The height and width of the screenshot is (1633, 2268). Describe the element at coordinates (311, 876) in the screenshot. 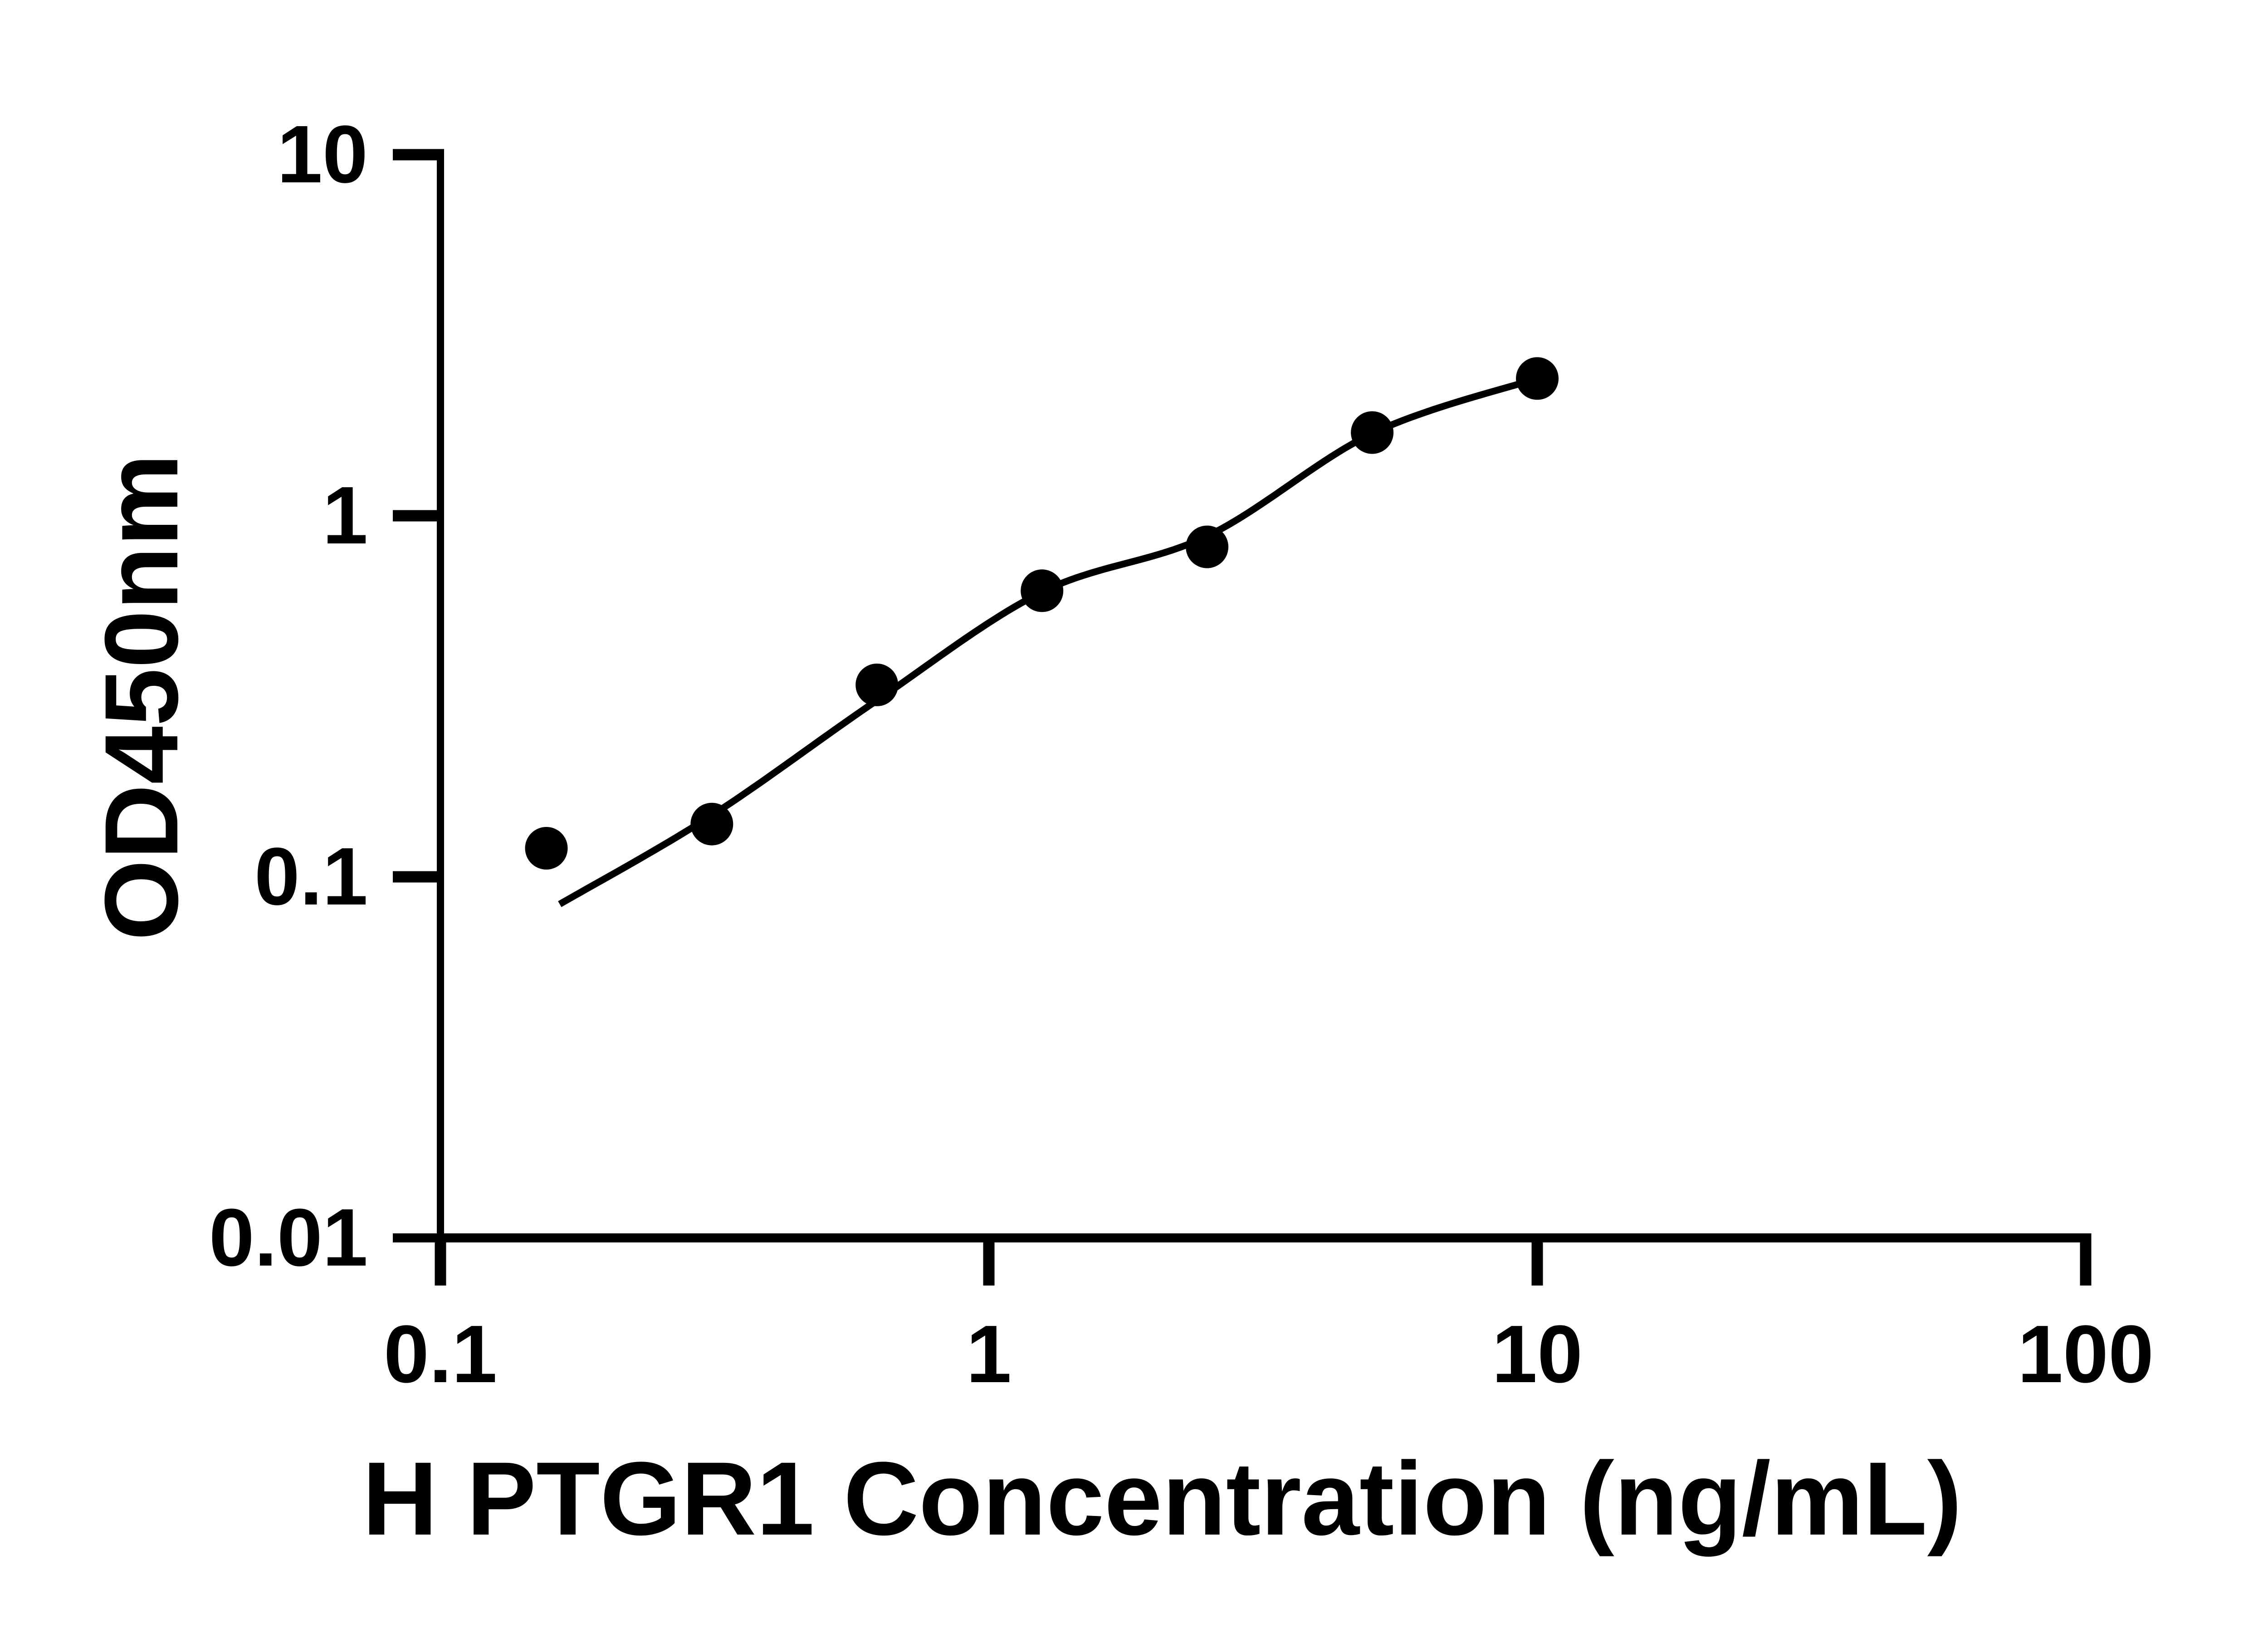

I see `y-tick-label-0p1: 0.1` at that location.